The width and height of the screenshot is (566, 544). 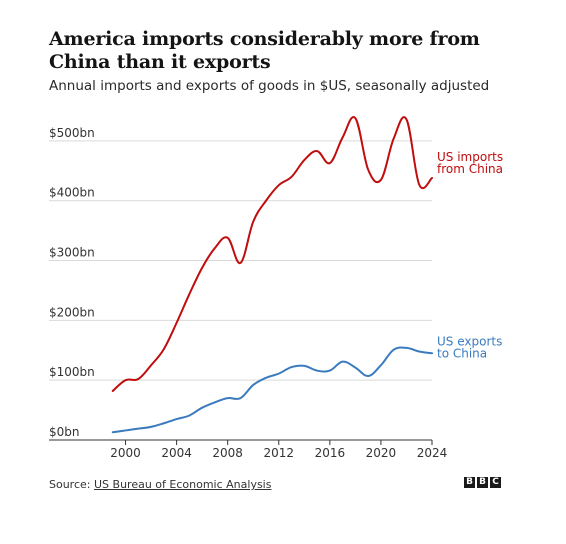 I want to click on series-label: from China, so click(x=470, y=169).